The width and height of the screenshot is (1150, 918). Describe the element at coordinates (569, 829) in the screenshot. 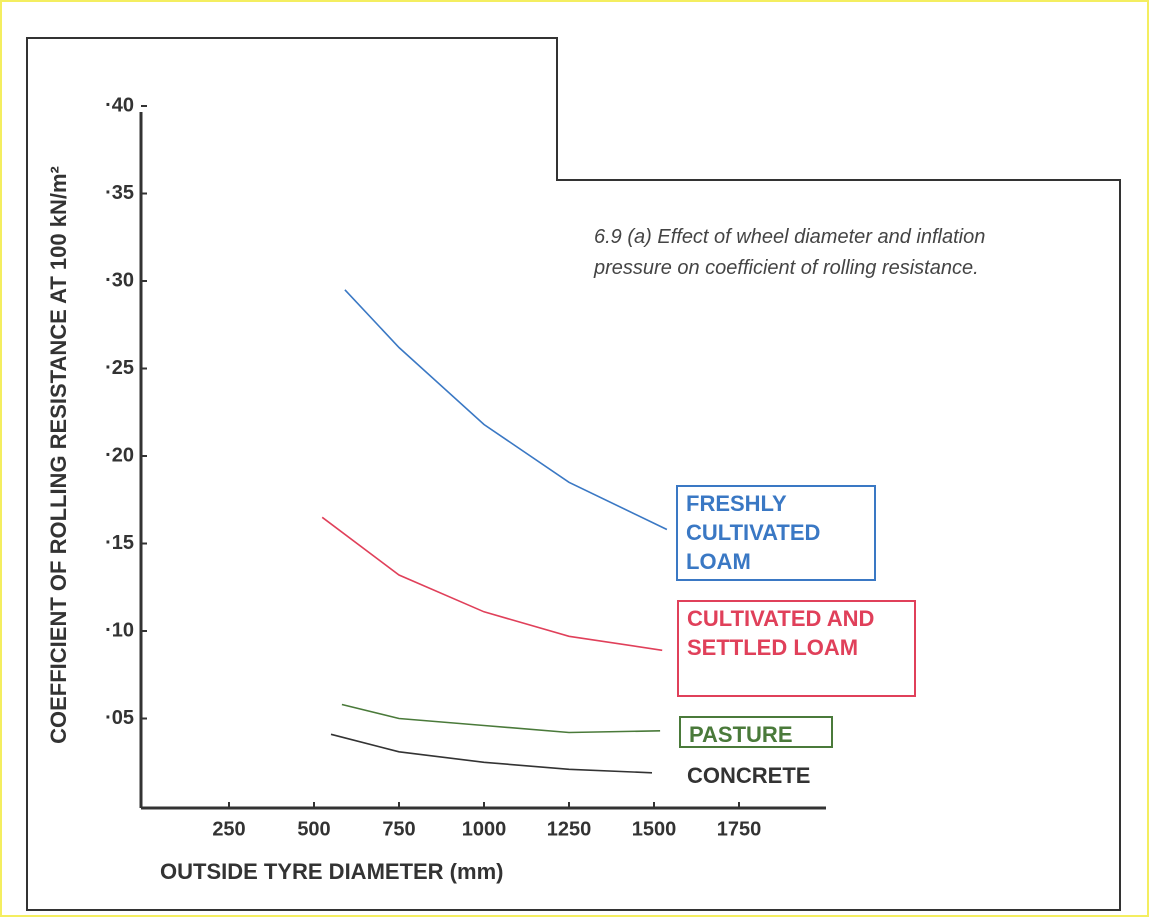

I see `x-tick-label: 1250` at that location.